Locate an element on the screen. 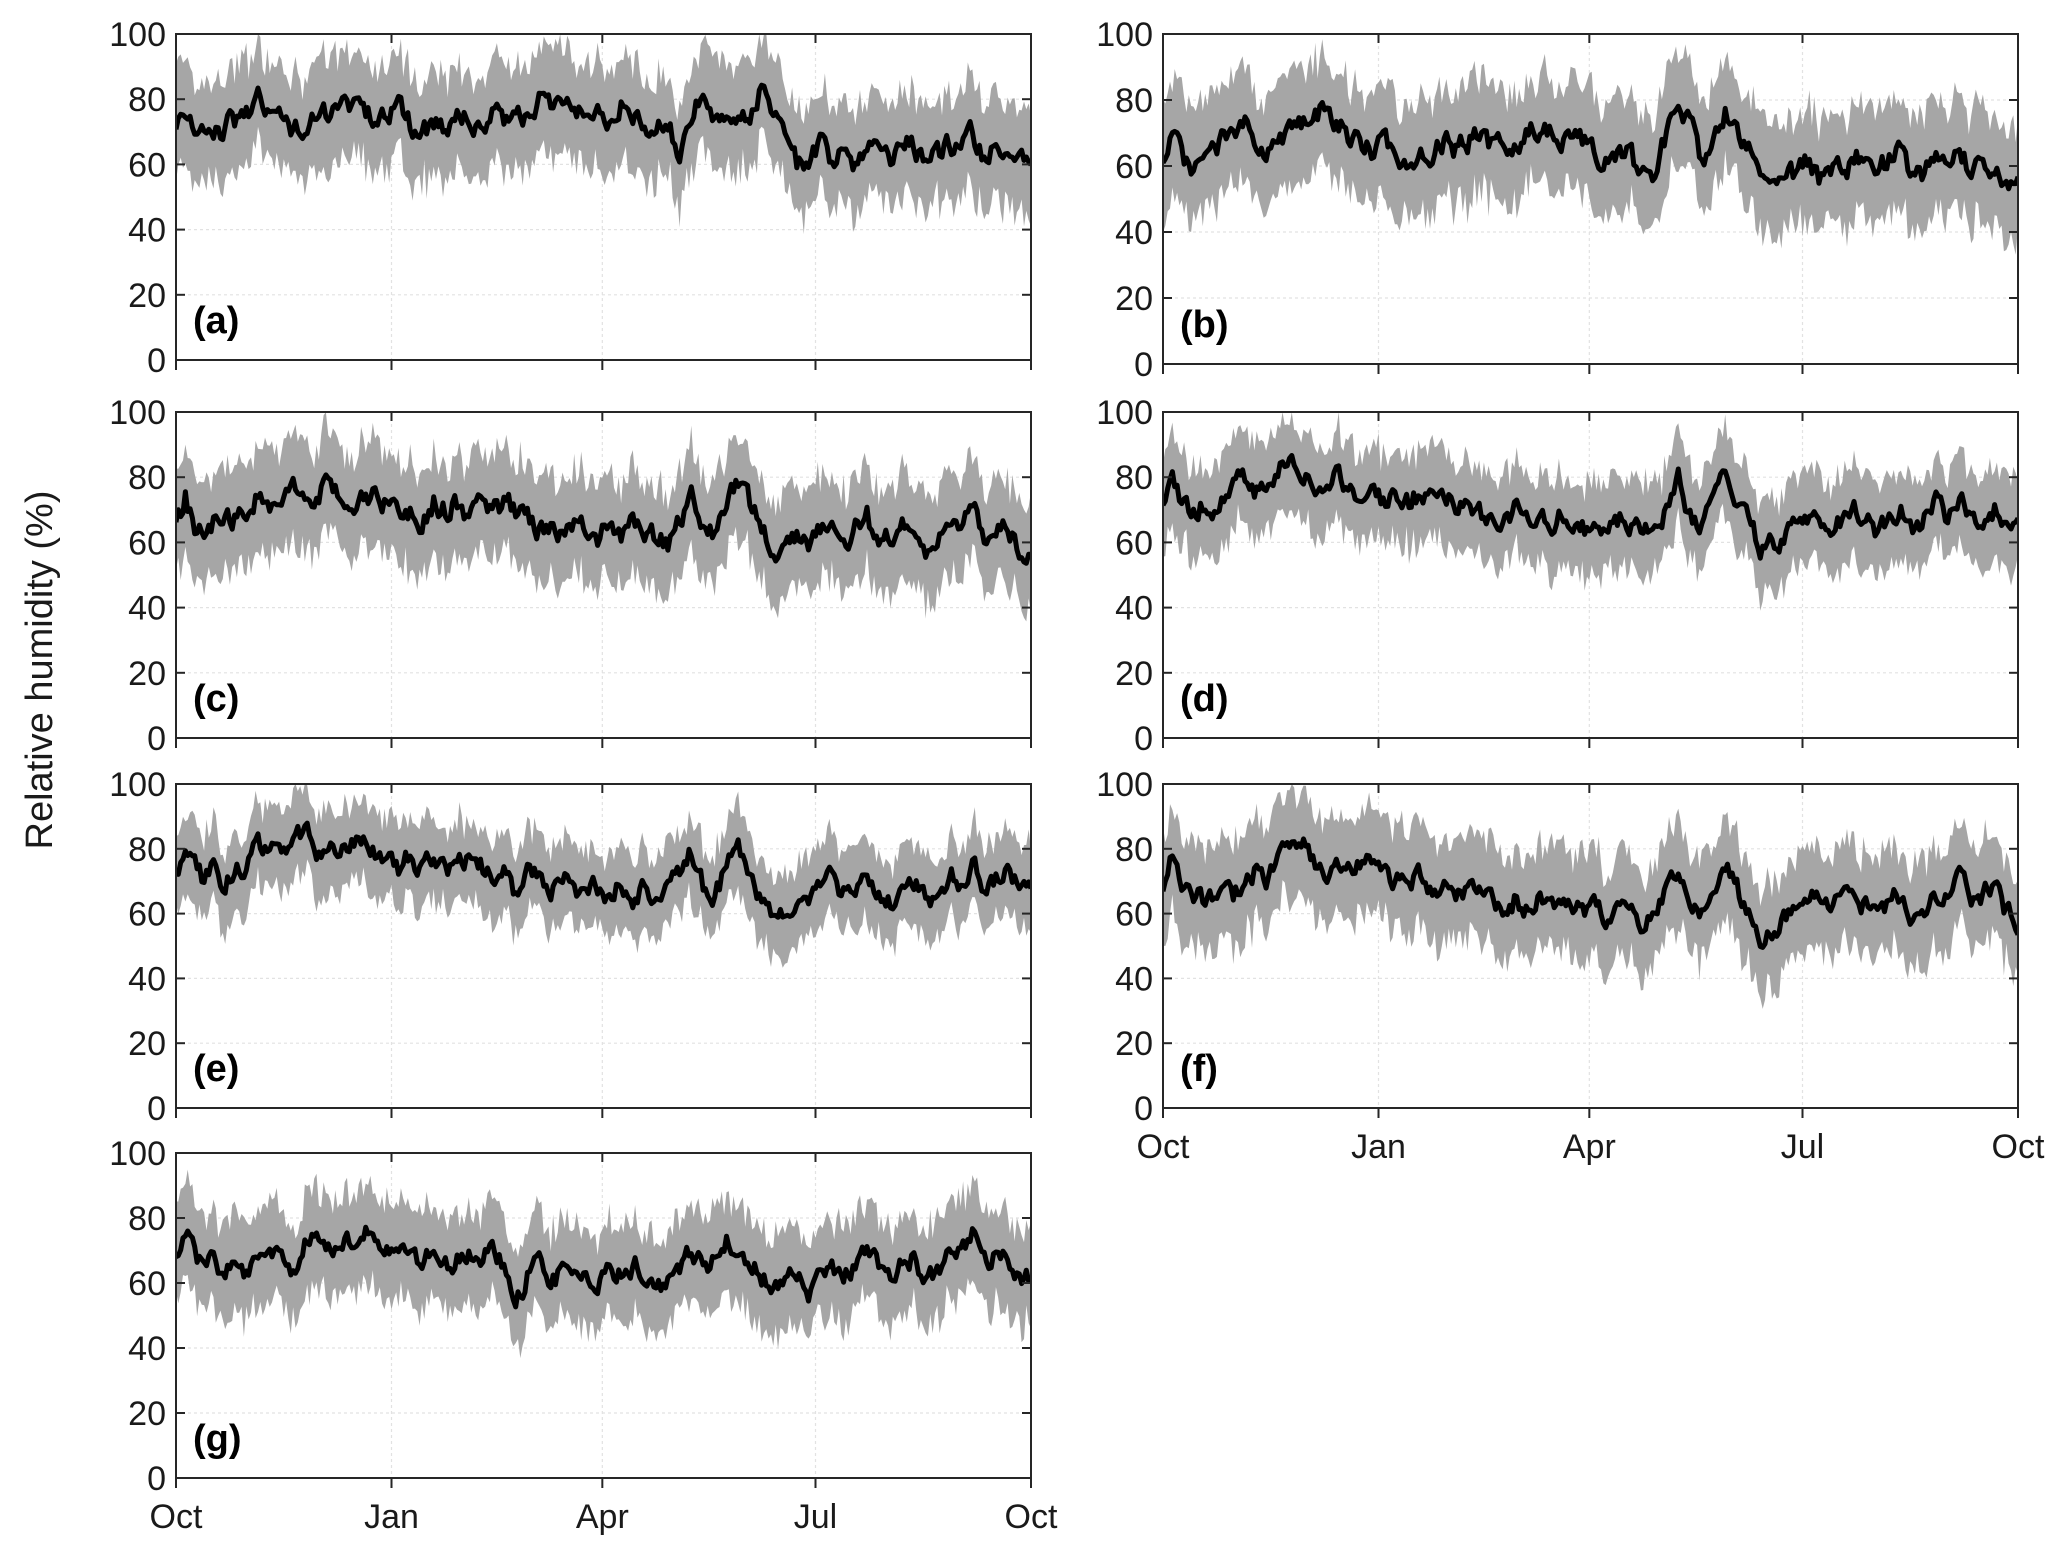 Image resolution: width=2067 pixels, height=1568 pixels. panel-c: 0 20 40 60 80 100 (c) is located at coordinates (570, 576).